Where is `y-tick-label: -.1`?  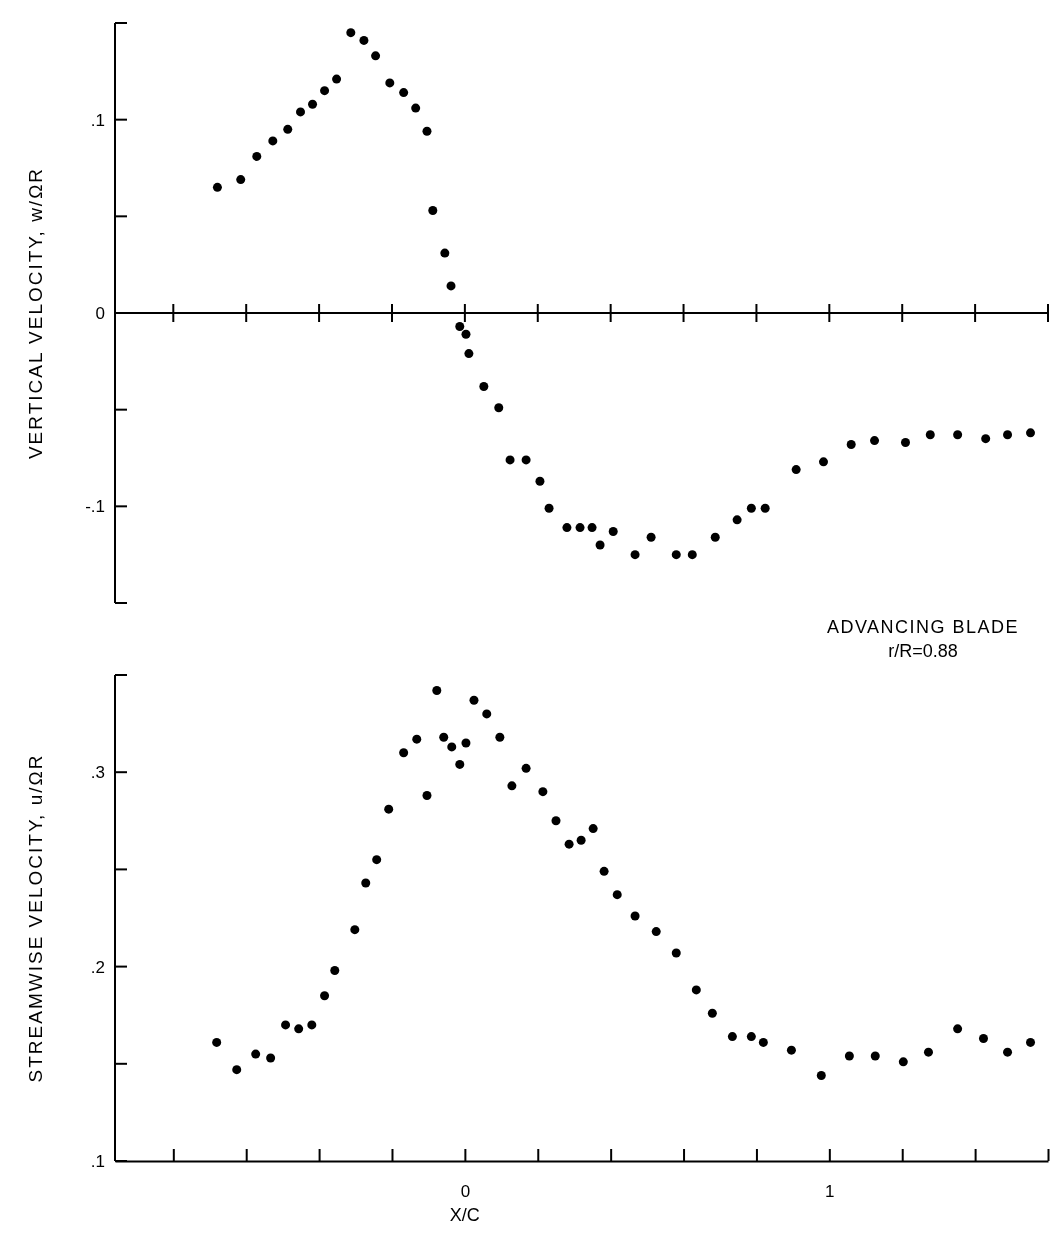 y-tick-label: -.1 is located at coordinates (95, 507).